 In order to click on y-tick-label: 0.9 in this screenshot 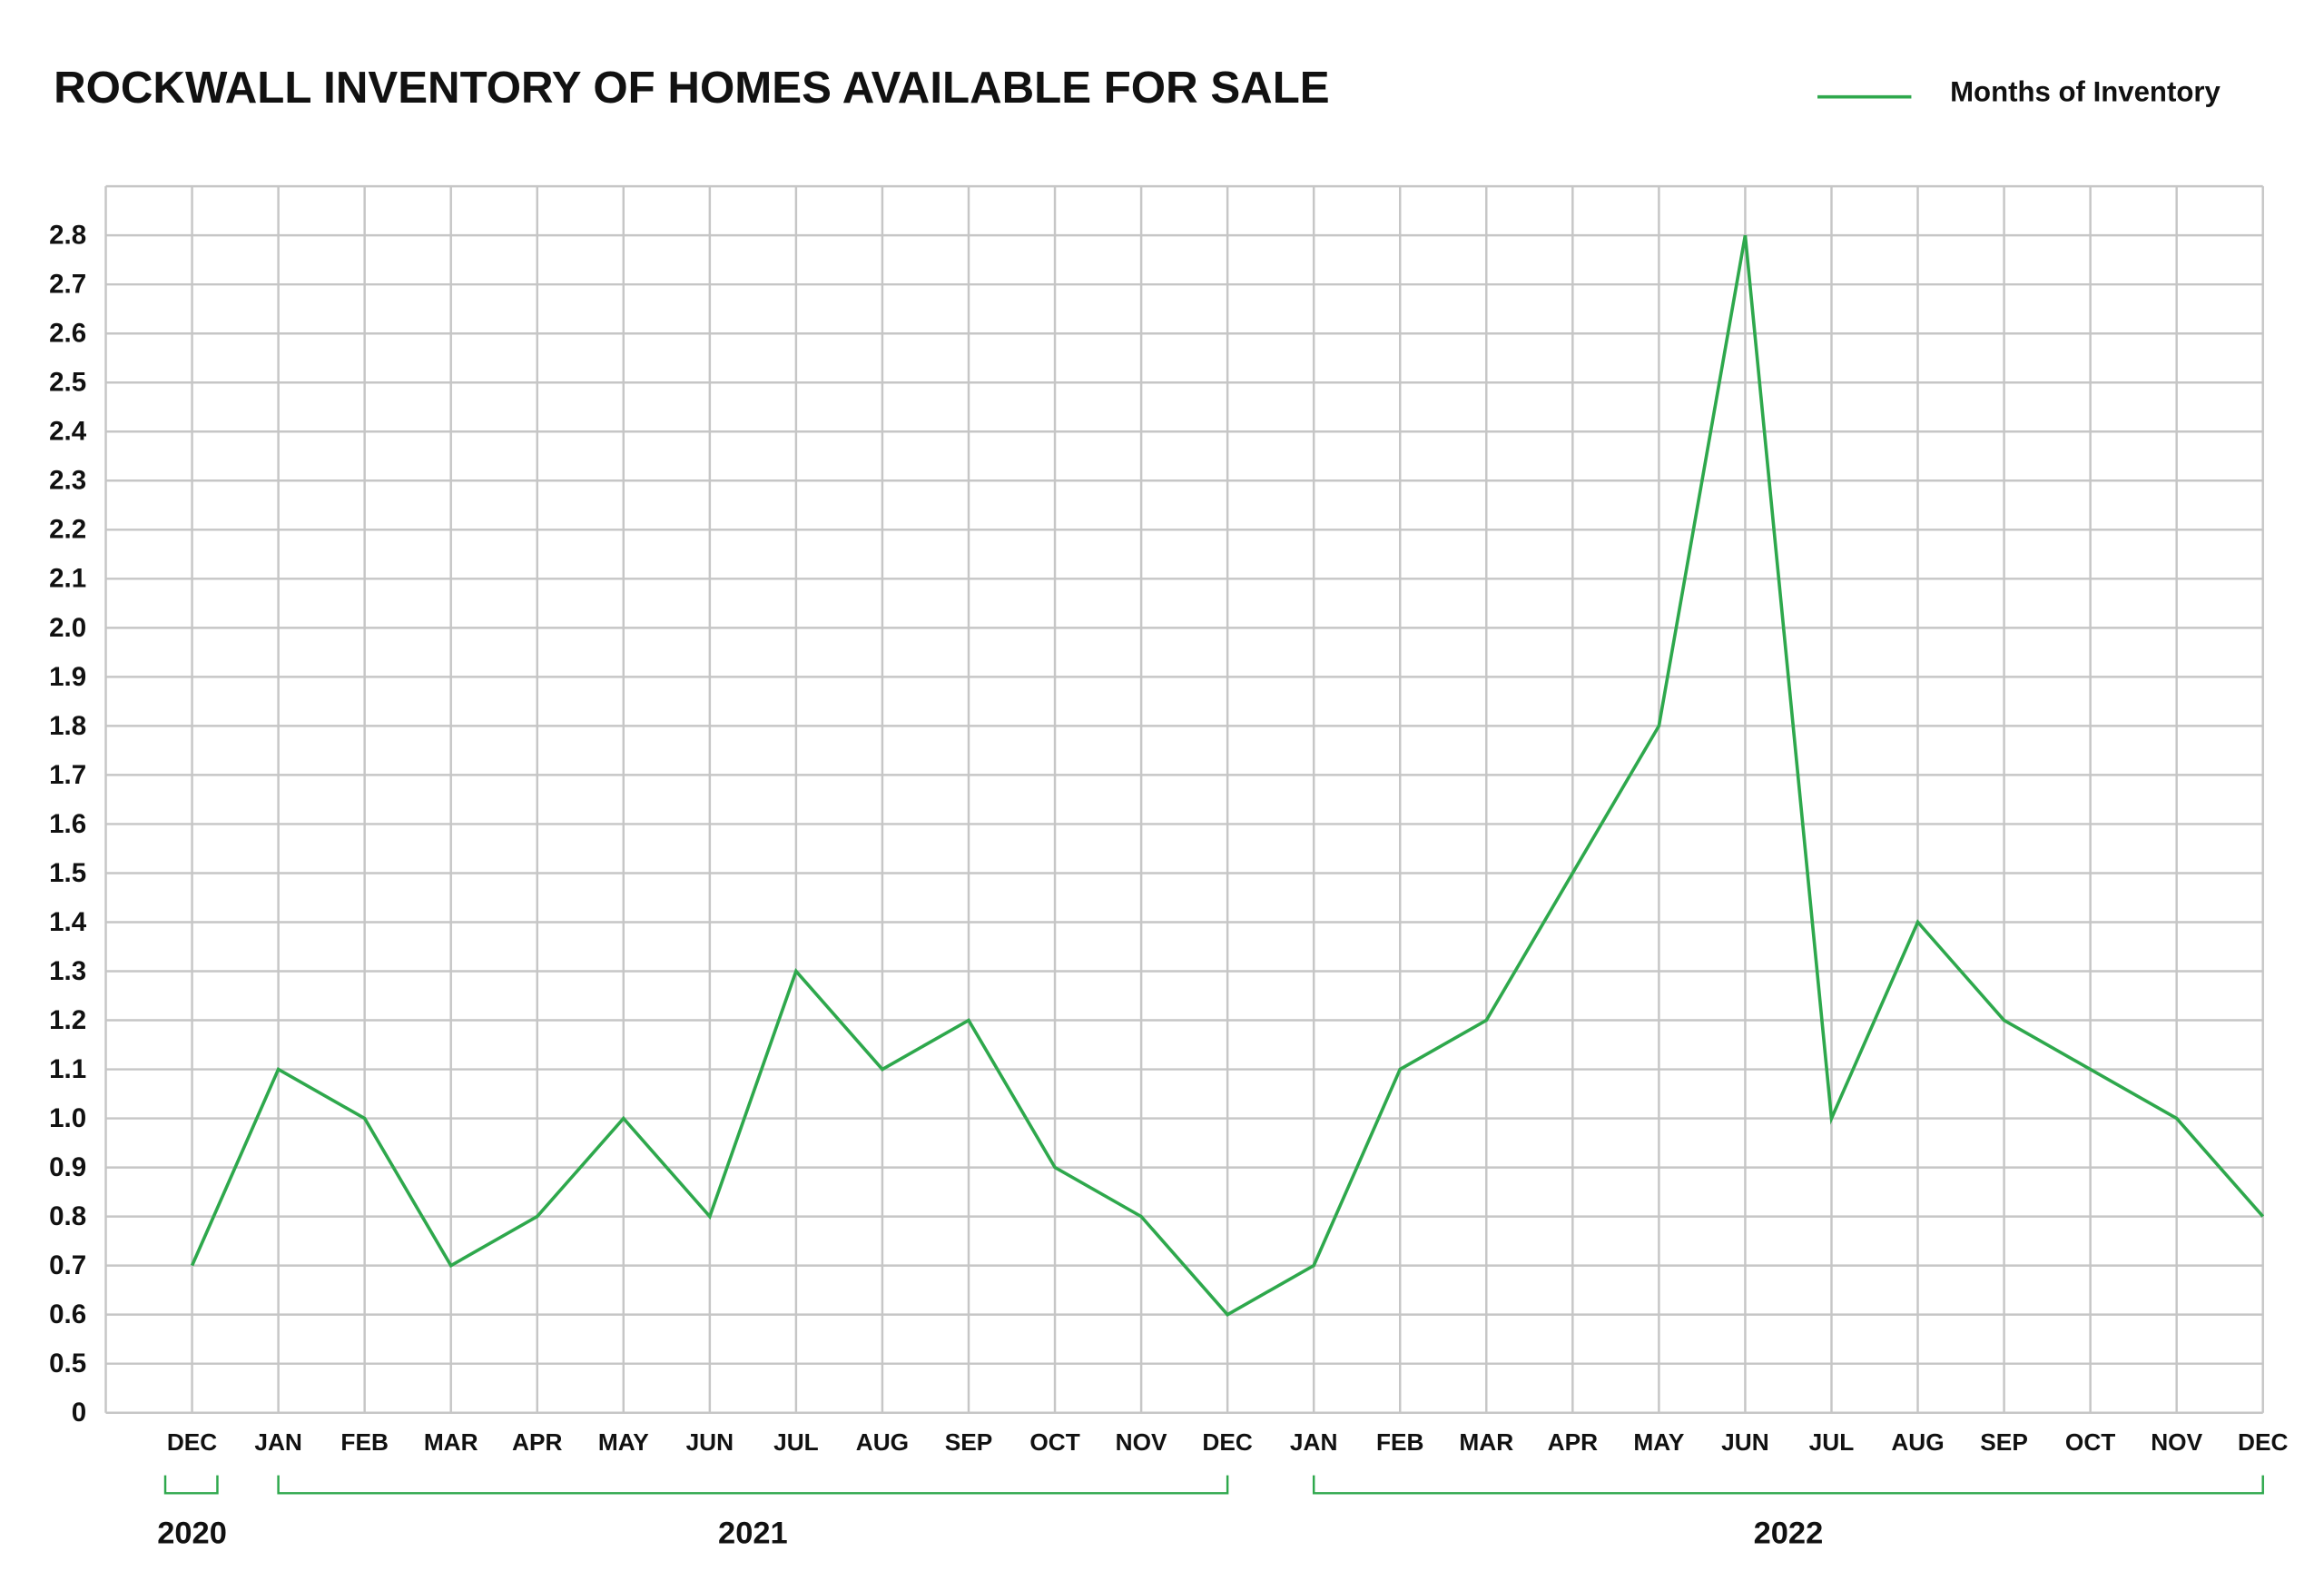, I will do `click(67, 1167)`.